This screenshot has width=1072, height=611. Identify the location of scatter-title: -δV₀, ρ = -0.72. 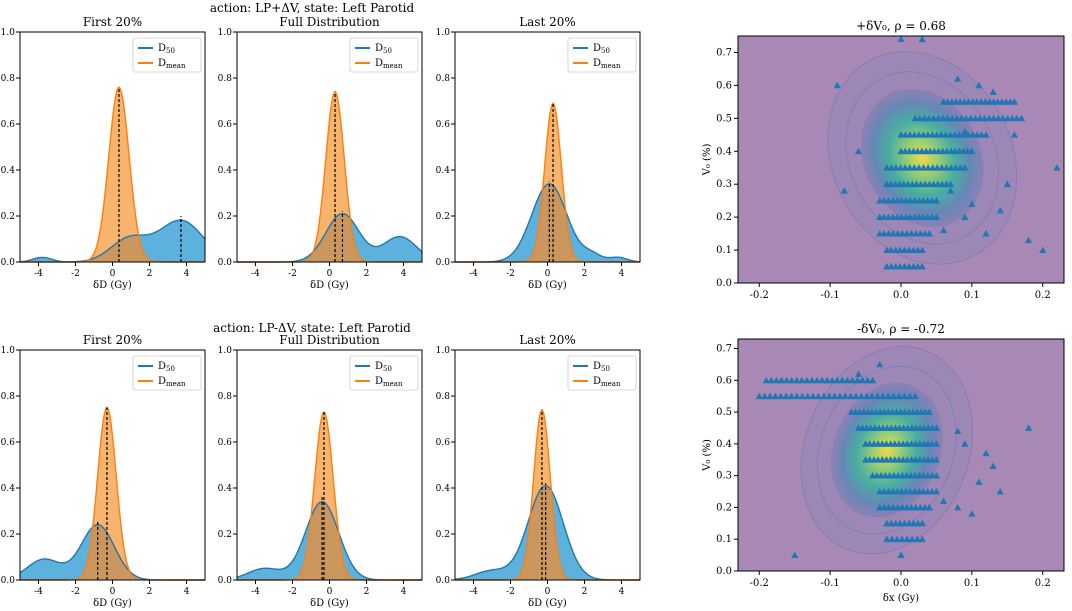
(901, 329).